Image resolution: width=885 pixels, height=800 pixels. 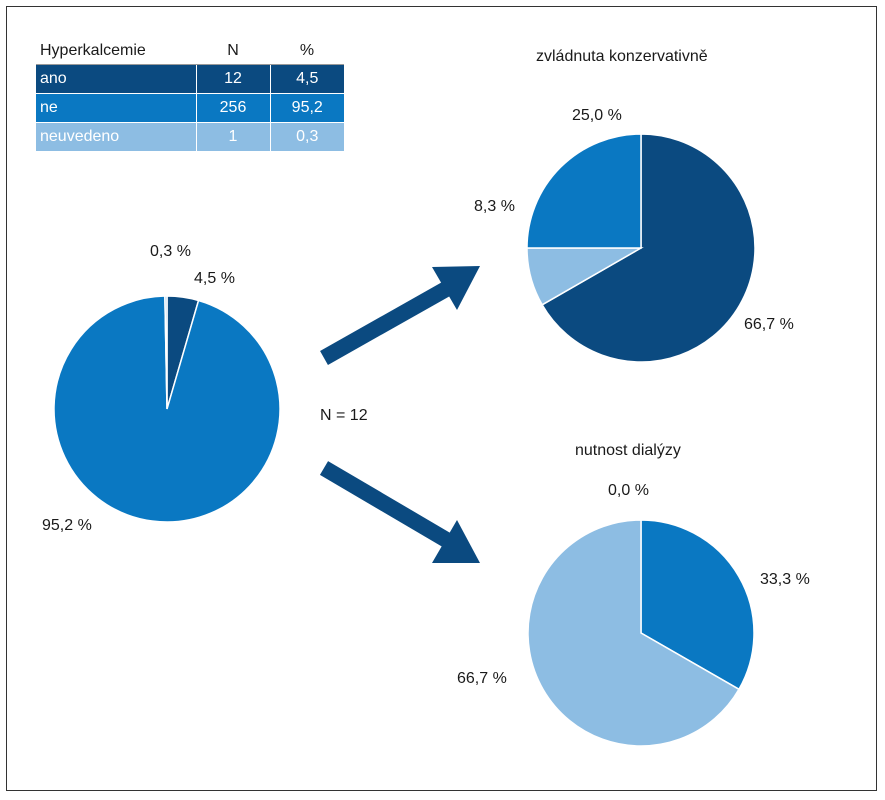 I want to click on center-n-label: N = 12, so click(x=344, y=415).